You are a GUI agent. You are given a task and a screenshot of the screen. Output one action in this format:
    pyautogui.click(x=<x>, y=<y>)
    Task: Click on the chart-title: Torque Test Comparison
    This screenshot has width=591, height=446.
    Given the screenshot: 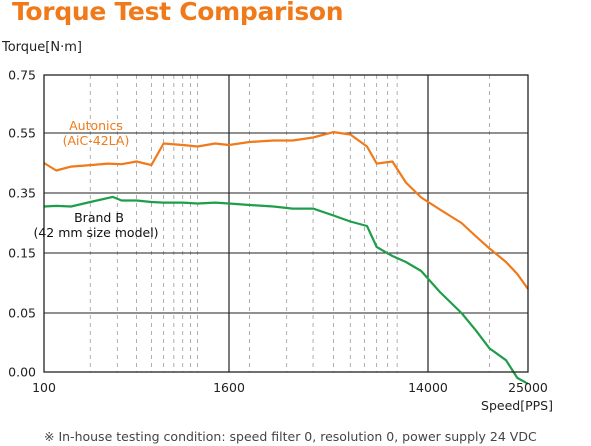 What is the action you would take?
    pyautogui.click(x=178, y=13)
    